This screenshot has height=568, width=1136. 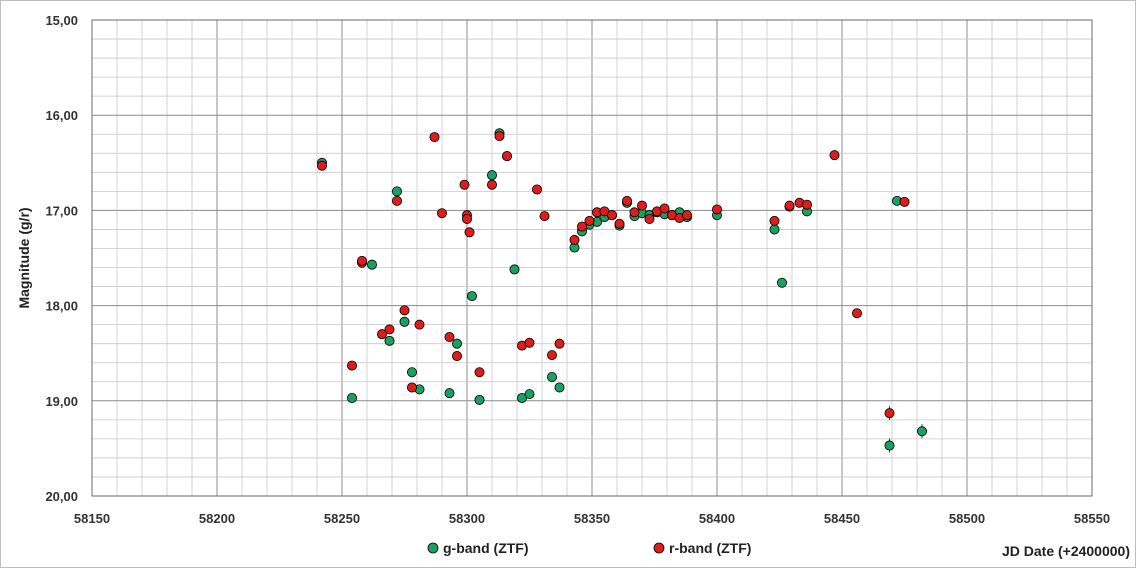 I want to click on x-tick-label: 58150, so click(x=92, y=518).